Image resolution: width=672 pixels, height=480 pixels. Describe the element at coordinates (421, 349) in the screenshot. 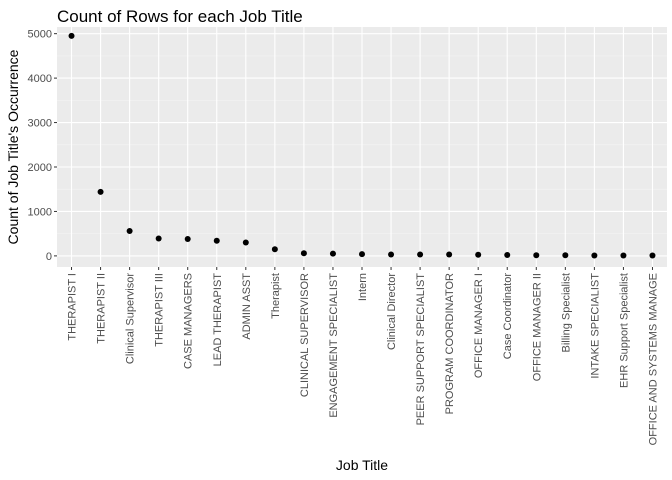

I see `x-tick-label: PEER SUPPORT SPECIALIST` at that location.